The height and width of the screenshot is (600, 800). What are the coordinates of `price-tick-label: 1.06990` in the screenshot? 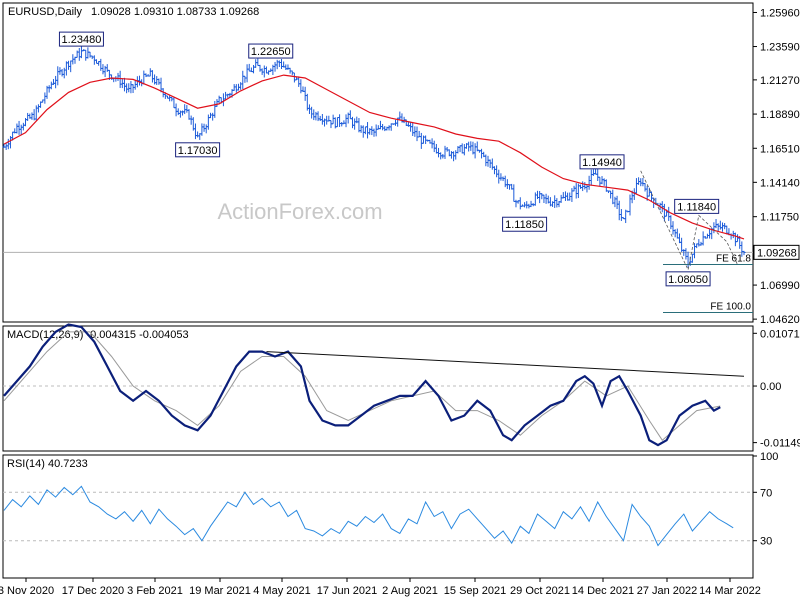 It's located at (780, 286).